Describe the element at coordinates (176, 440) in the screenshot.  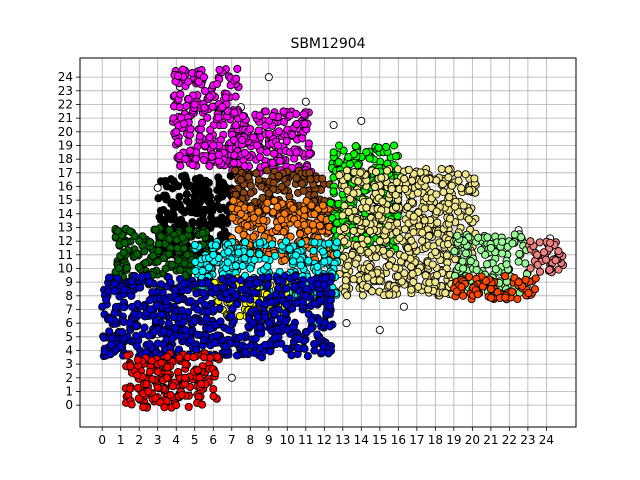
I see `x-tick-label: 4` at that location.